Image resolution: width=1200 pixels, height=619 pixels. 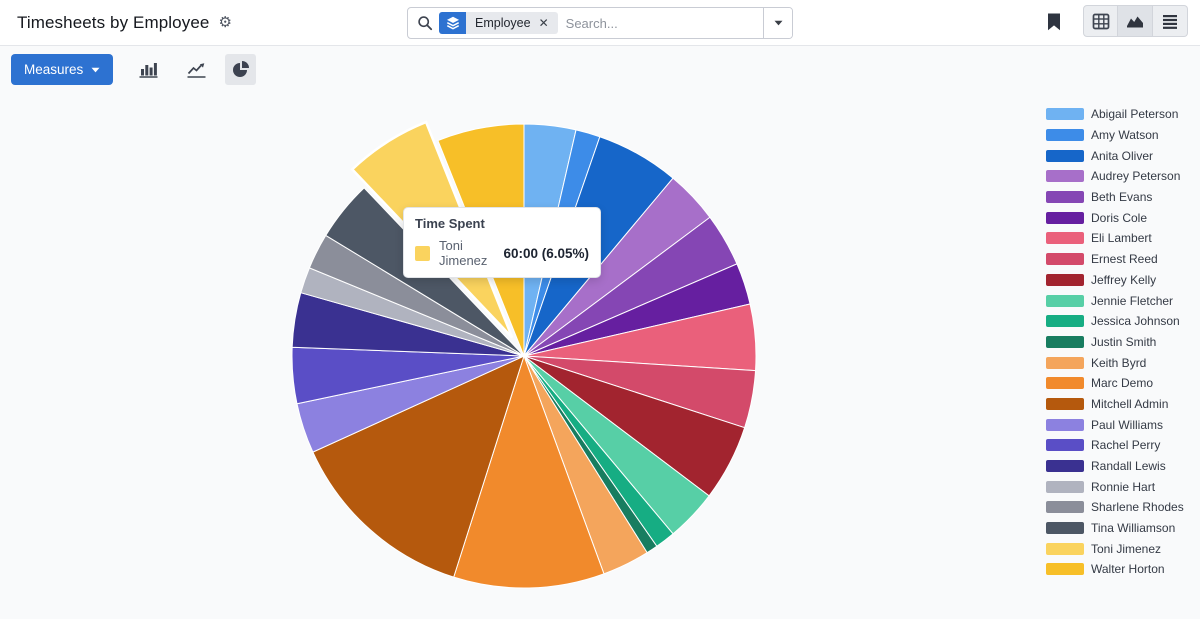 I want to click on legend-label: Jessica Johnson, so click(x=1135, y=321).